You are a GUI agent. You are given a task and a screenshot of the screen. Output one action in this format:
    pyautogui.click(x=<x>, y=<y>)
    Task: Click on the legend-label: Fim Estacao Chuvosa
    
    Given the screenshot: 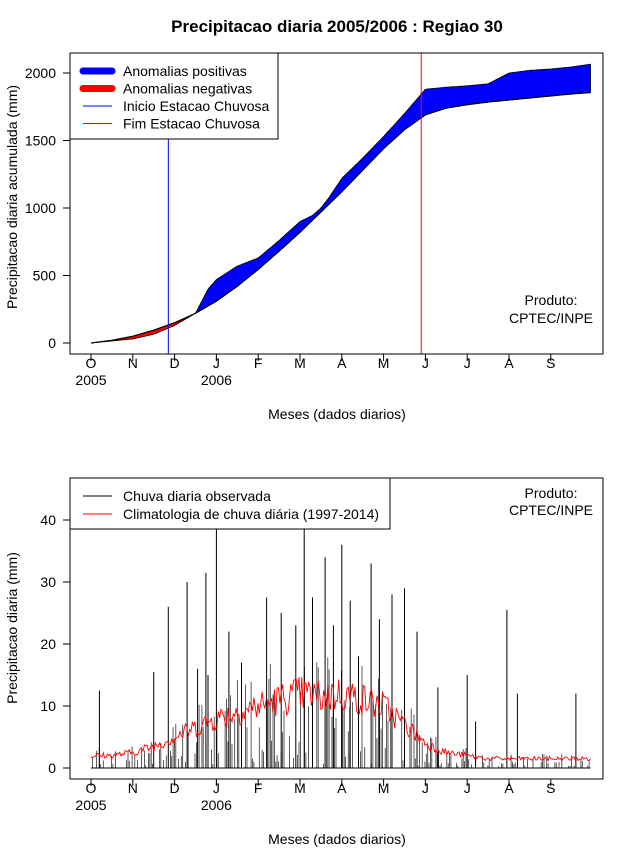 What is the action you would take?
    pyautogui.click(x=191, y=124)
    